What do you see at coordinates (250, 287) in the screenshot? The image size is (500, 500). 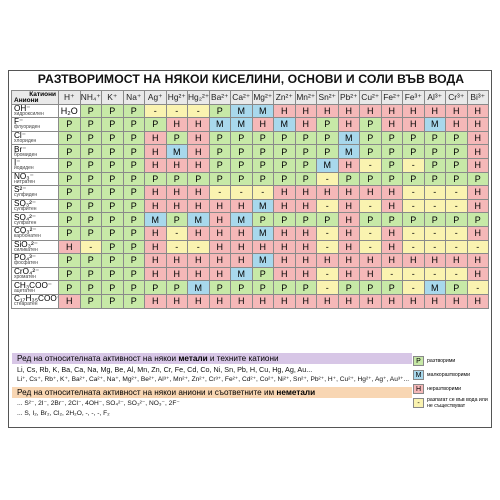 I see `table-row: CH₃COO⁻ ацетатен P P P P P P M P P P P P - P P P - M P -` at bounding box center [250, 287].